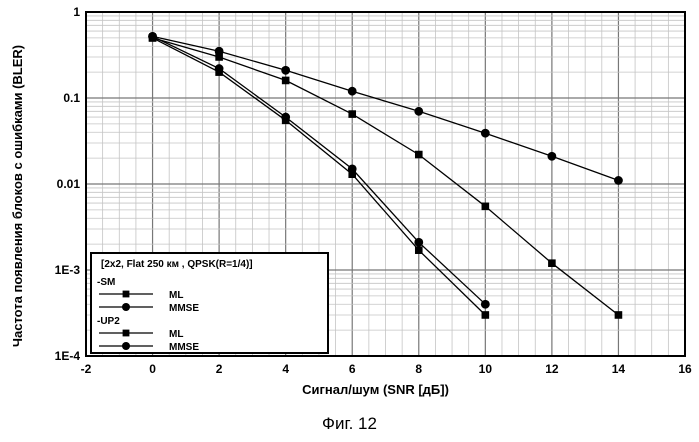 The height and width of the screenshot is (442, 699). Describe the element at coordinates (375, 389) in the screenshot. I see `x-axis-label: Сигнал/шум (SNR [дБ])` at that location.